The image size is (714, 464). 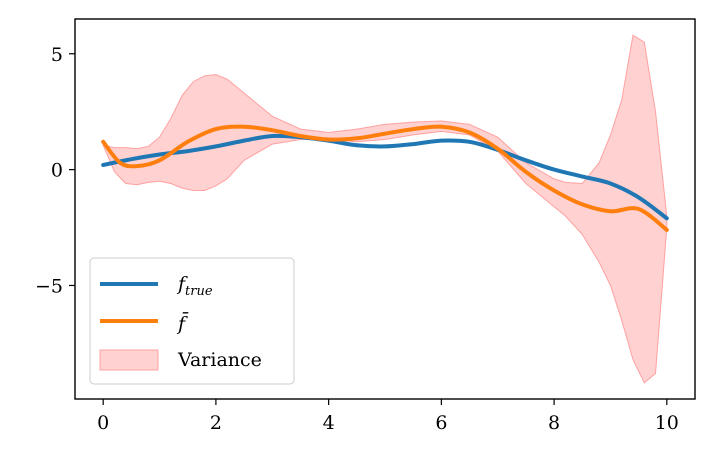 I want to click on legend-box, so click(x=192, y=321).